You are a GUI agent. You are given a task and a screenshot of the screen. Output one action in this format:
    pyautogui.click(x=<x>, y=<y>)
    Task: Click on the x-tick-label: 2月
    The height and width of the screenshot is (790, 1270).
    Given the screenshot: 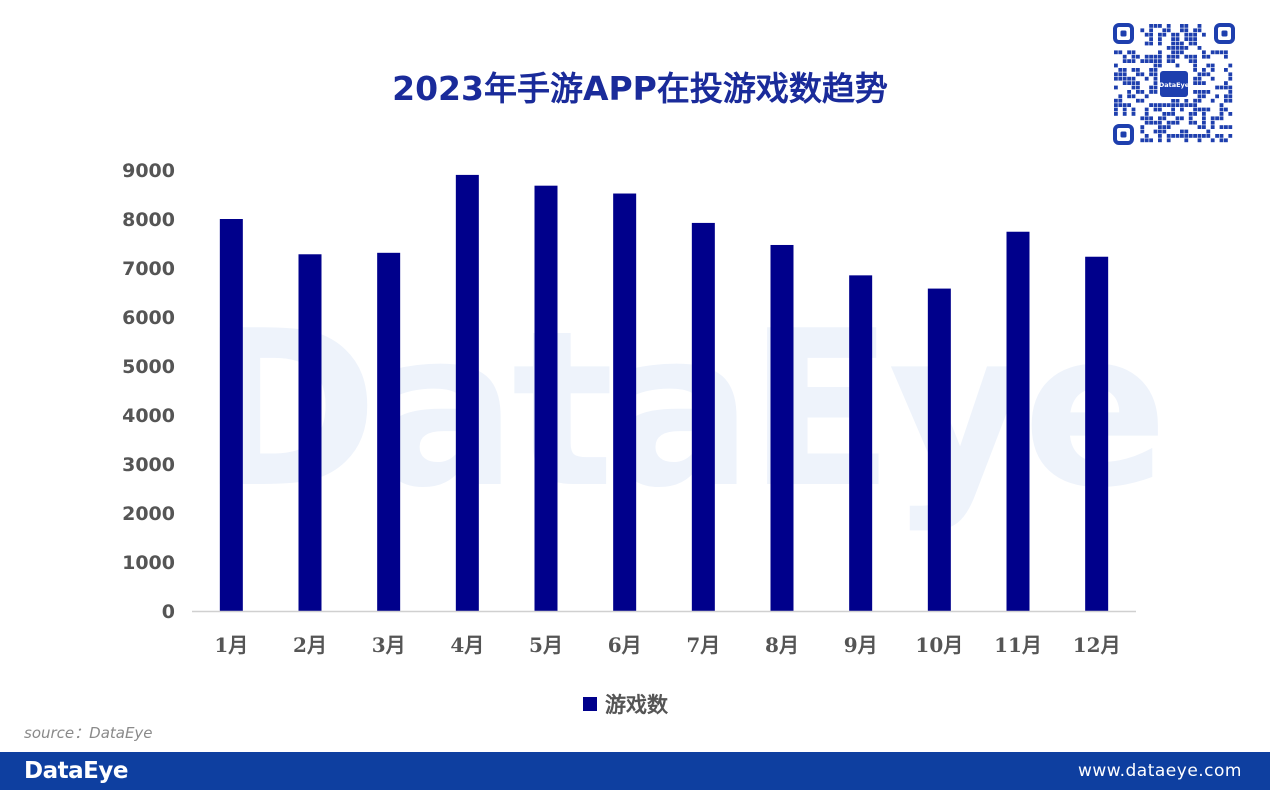 What is the action you would take?
    pyautogui.click(x=310, y=645)
    